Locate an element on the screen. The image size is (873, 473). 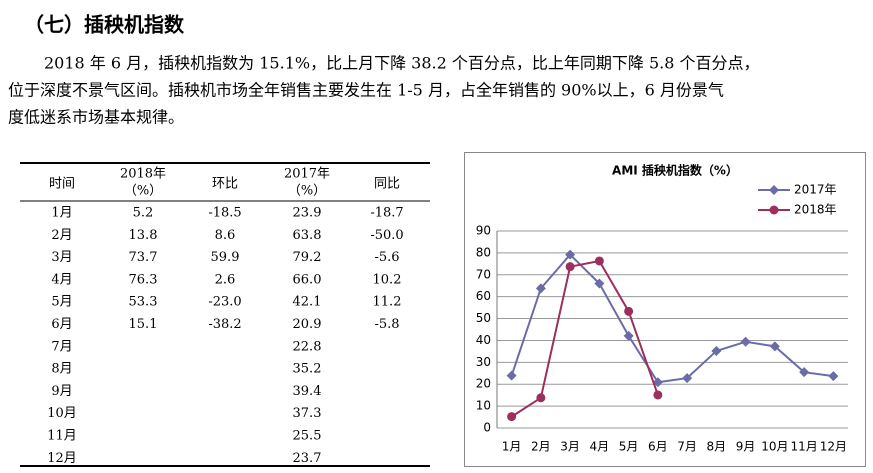
table-cell: 9月 is located at coordinates (61, 391).